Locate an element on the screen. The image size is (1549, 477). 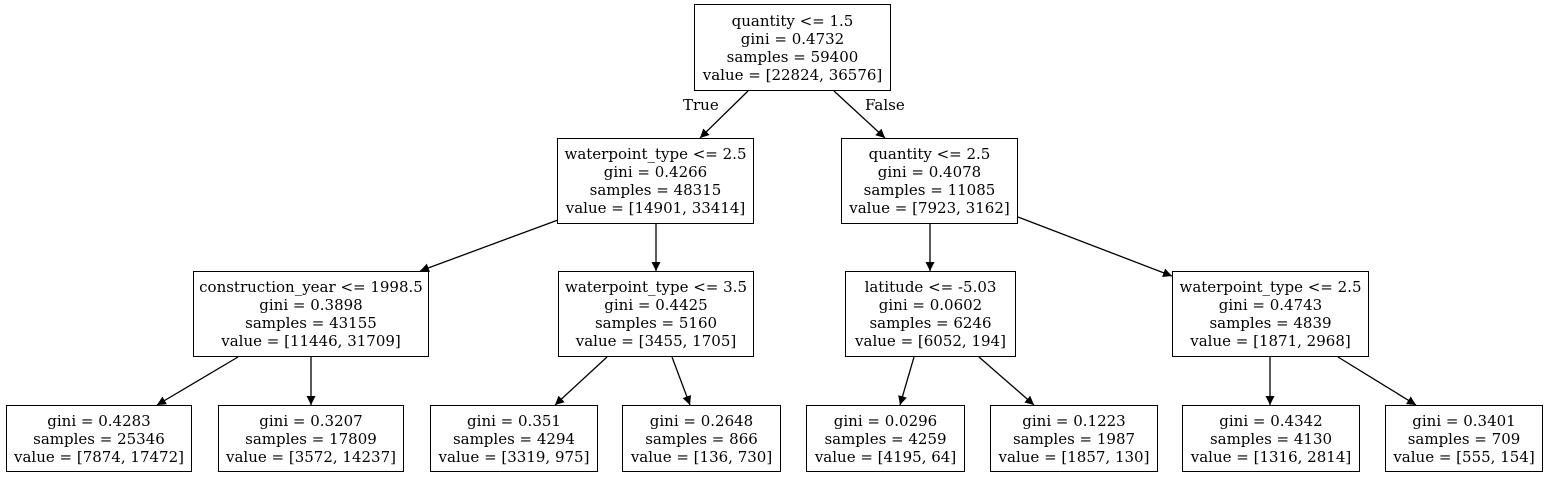
node-value: value = [1871, 2968] is located at coordinates (1270, 341).